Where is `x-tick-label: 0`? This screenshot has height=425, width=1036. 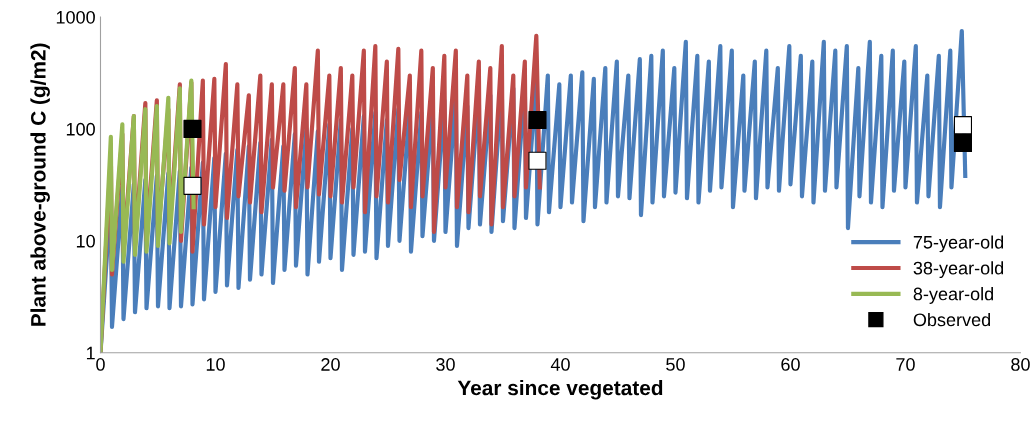 x-tick-label: 0 is located at coordinates (100, 364).